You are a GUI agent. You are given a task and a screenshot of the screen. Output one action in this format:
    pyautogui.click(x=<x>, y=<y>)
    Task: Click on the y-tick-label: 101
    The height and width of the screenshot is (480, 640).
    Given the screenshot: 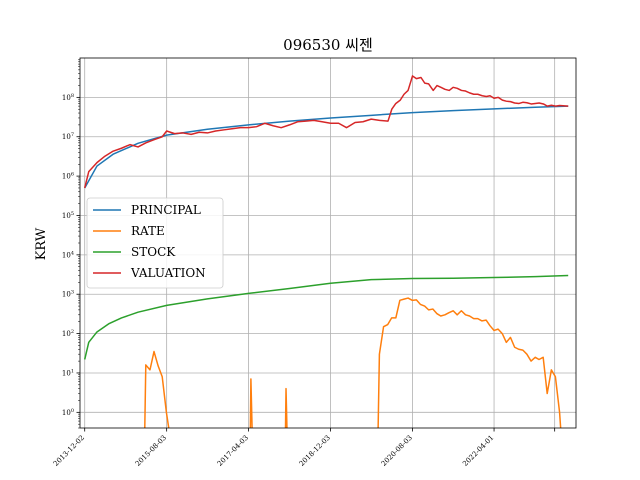 What is the action you would take?
    pyautogui.click(x=68, y=372)
    